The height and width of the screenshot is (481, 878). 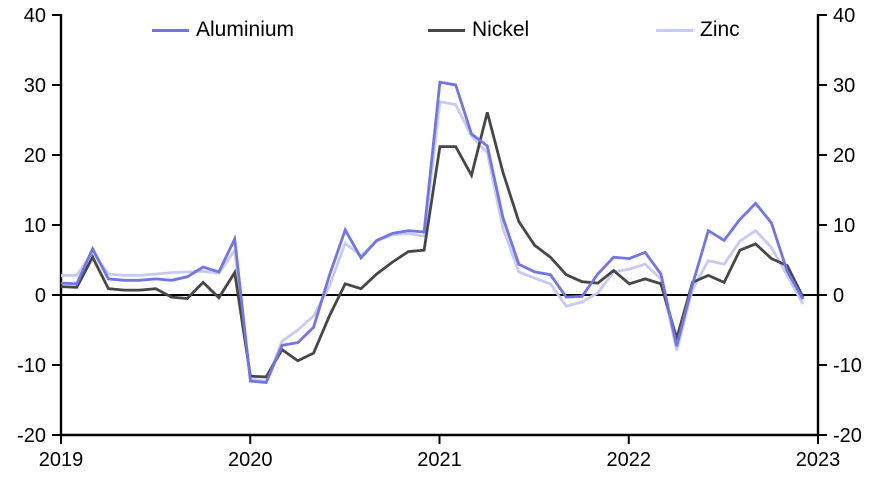 What do you see at coordinates (818, 460) in the screenshot?
I see `x-tick-label: 2023` at bounding box center [818, 460].